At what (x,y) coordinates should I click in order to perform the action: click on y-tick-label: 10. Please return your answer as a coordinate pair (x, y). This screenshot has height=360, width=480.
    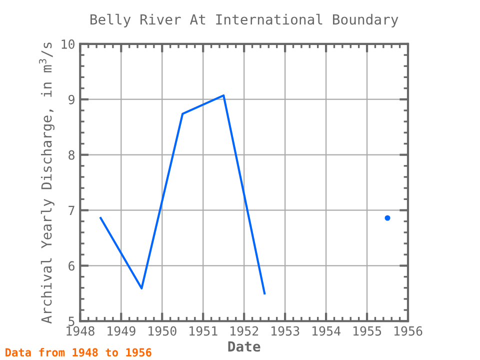
    Looking at the image, I should click on (68, 44).